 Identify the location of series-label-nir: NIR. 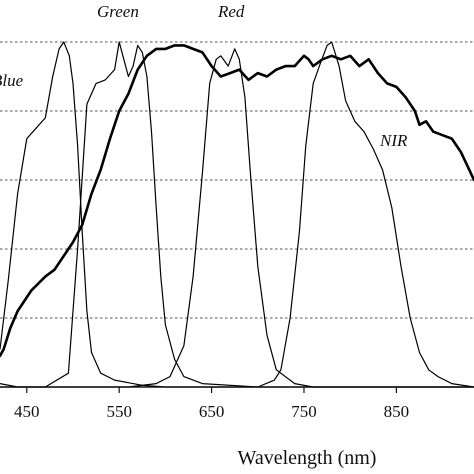
(393, 140).